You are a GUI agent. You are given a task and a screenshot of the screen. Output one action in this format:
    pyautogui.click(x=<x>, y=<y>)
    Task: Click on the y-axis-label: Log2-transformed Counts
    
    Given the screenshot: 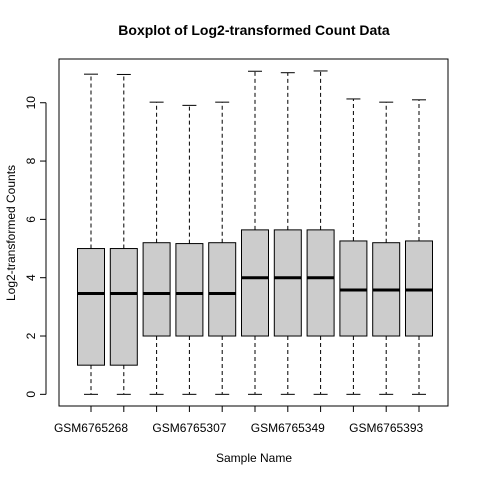 What is the action you would take?
    pyautogui.click(x=11, y=233)
    